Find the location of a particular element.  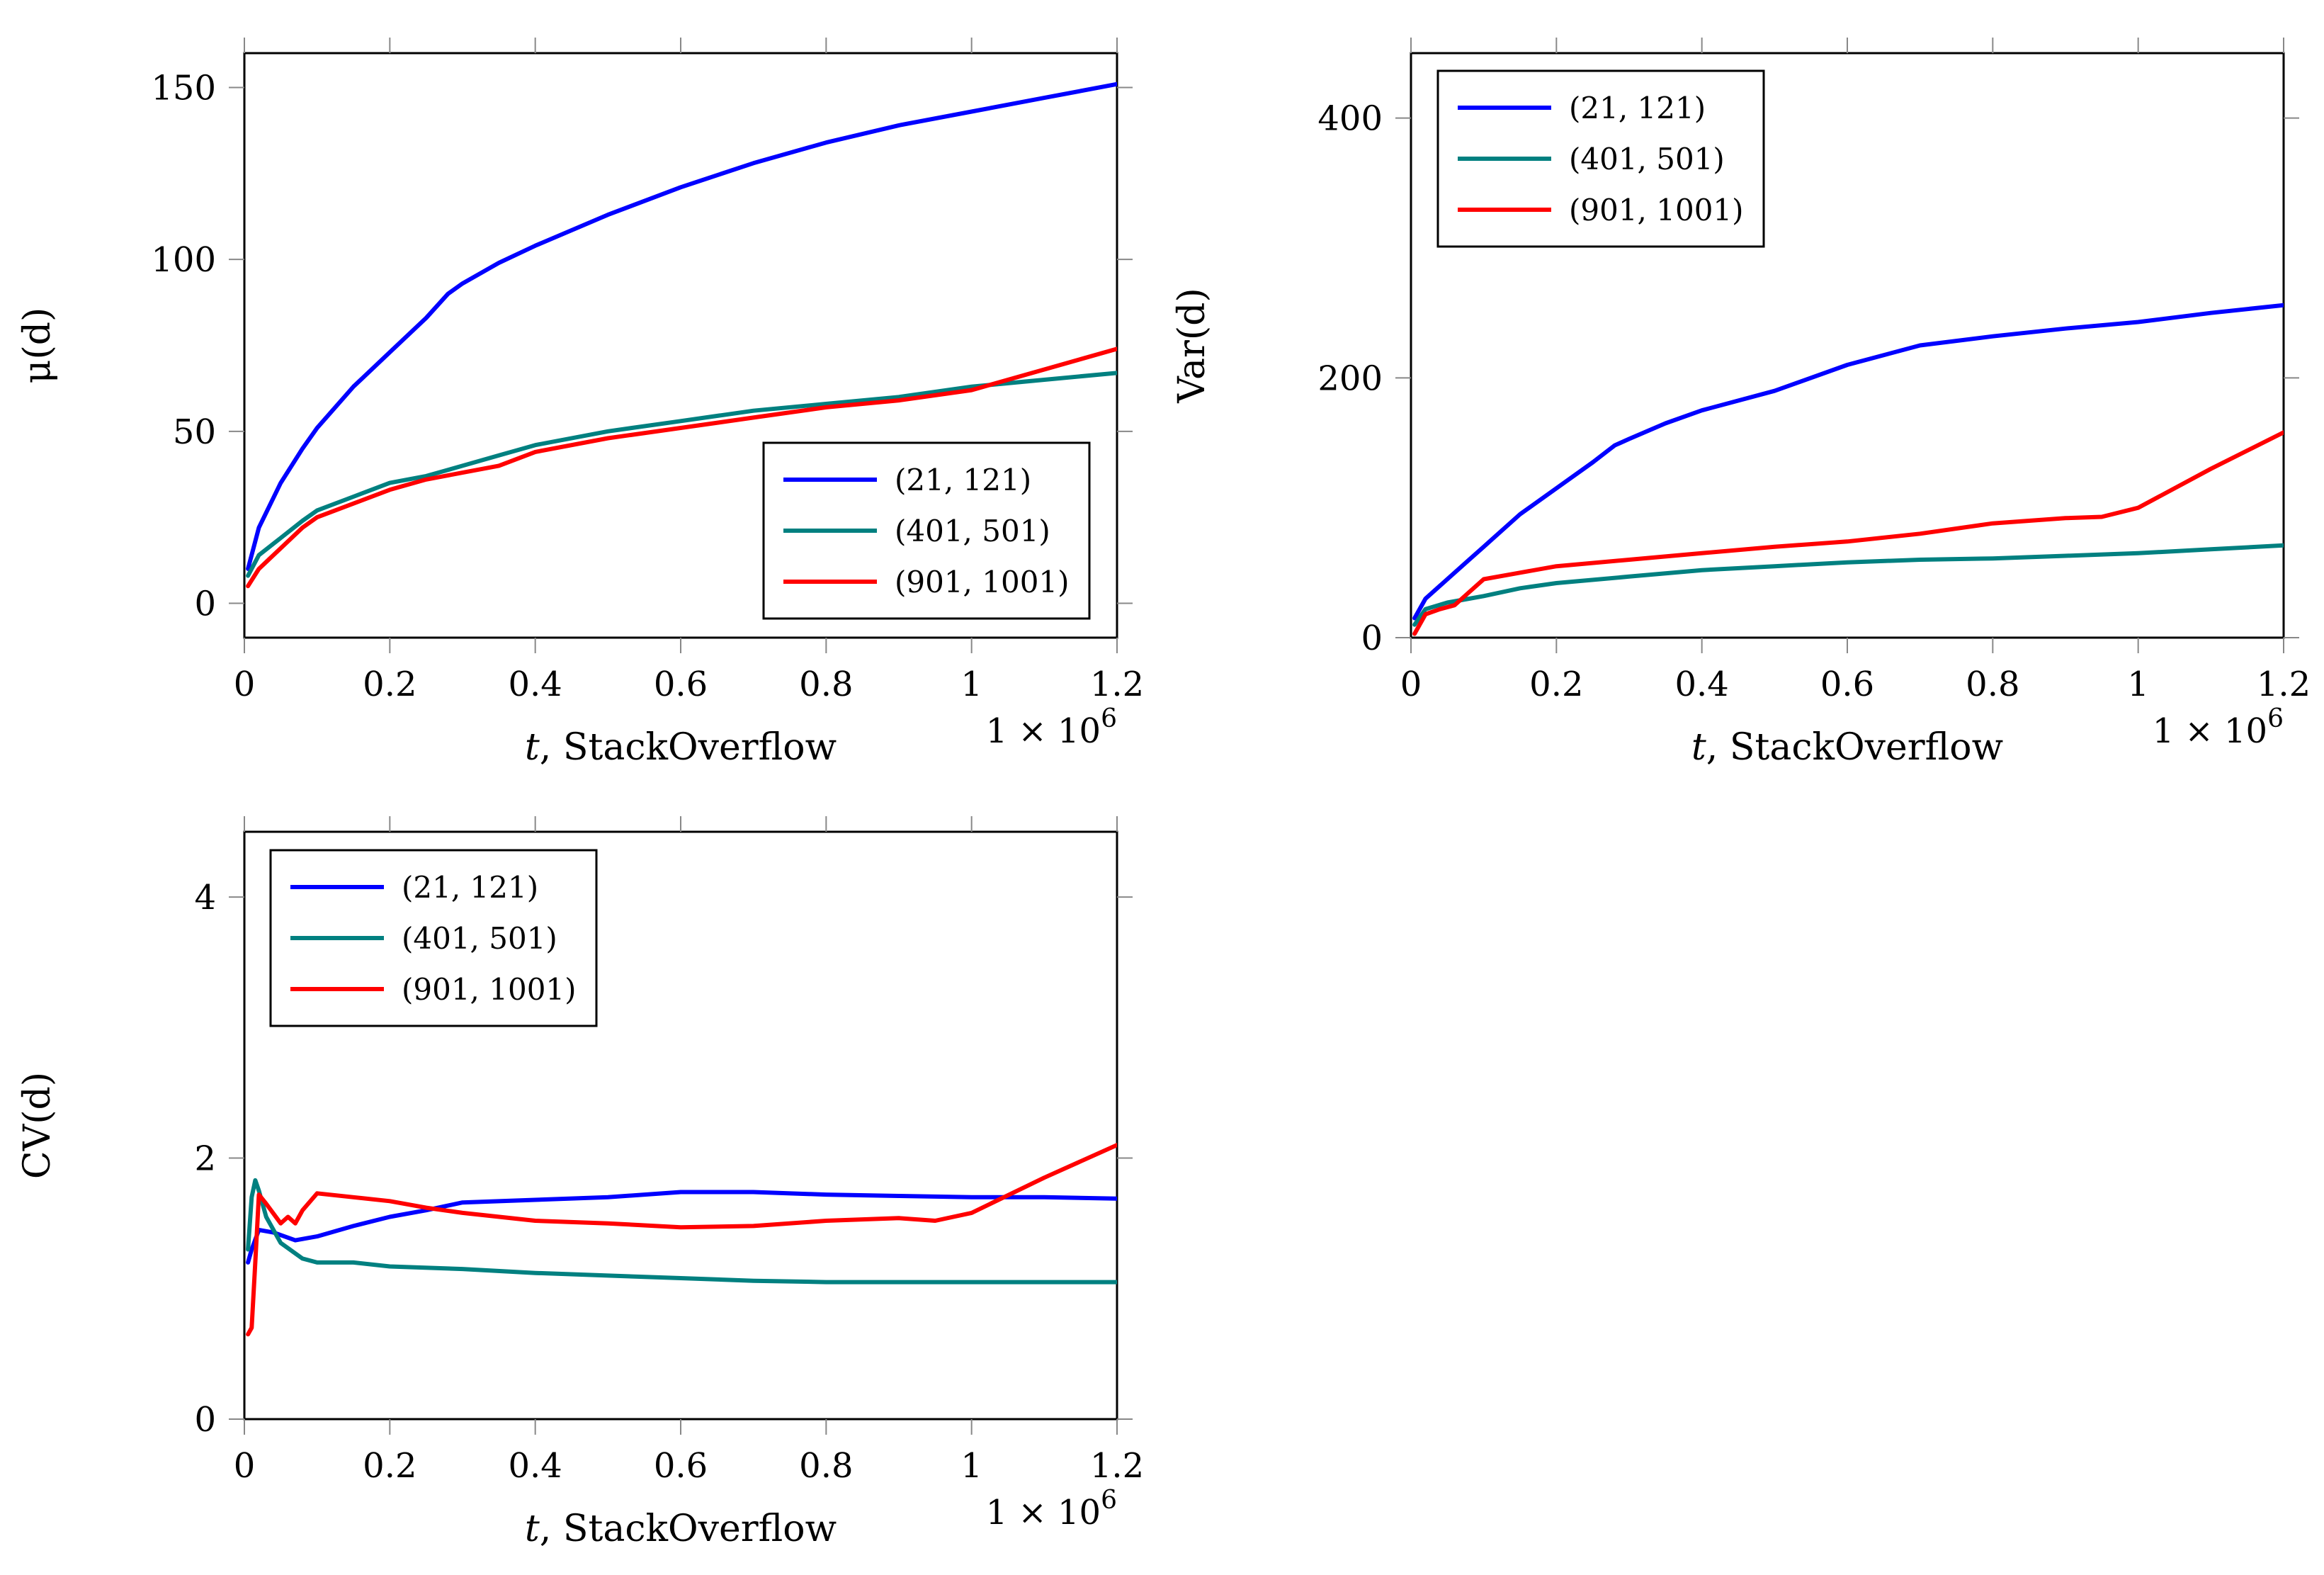

y-axis-label: μ(d) is located at coordinates (37, 346).